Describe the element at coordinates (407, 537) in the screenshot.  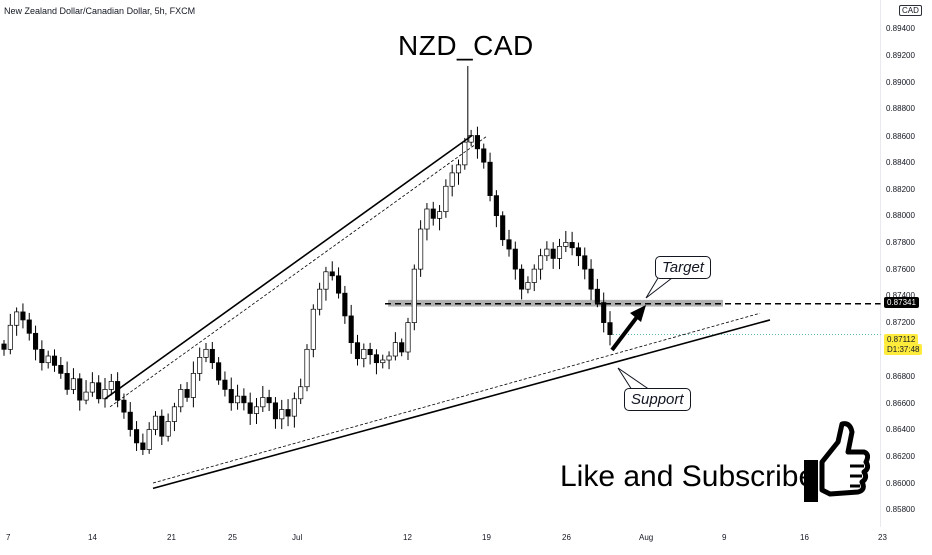
I see `time-tick-label: 12` at that location.